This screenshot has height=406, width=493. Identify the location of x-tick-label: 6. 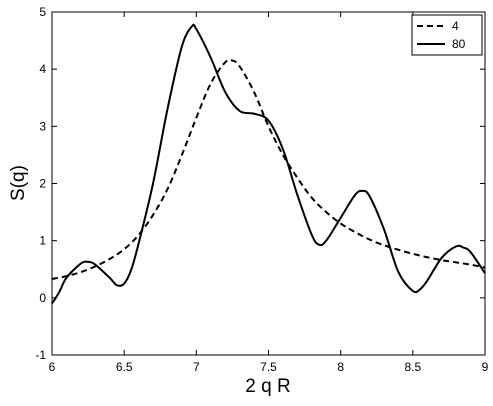
(52, 367).